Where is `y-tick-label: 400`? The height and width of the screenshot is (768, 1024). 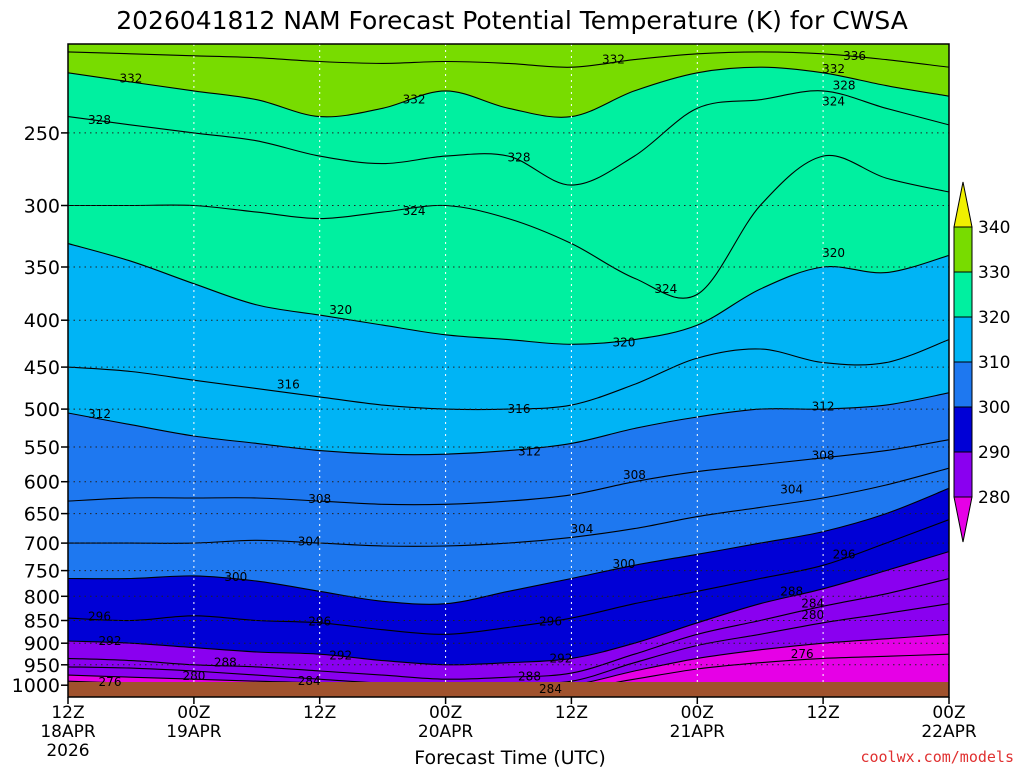 y-tick-label: 400 is located at coordinates (42, 321).